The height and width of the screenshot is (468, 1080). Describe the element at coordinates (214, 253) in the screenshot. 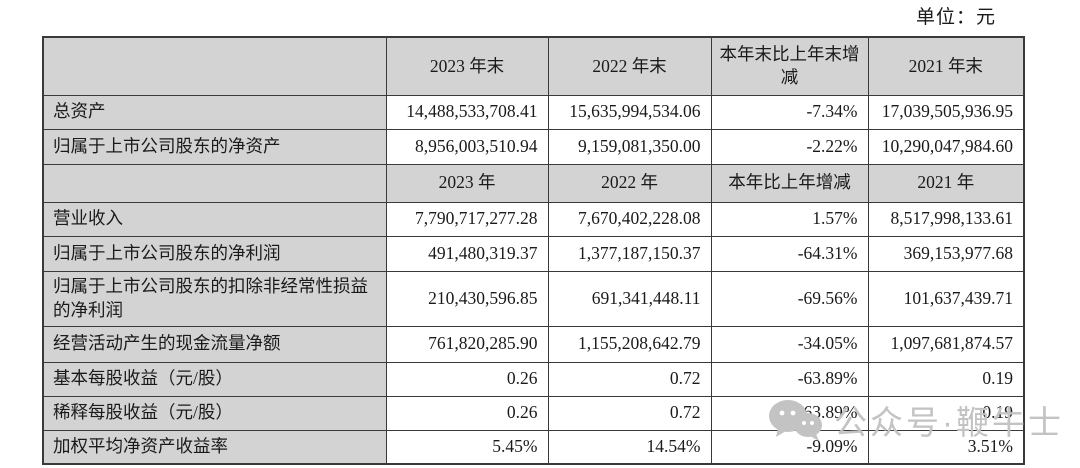

I see `row-label: 归属于上市公司股东的净利润` at that location.